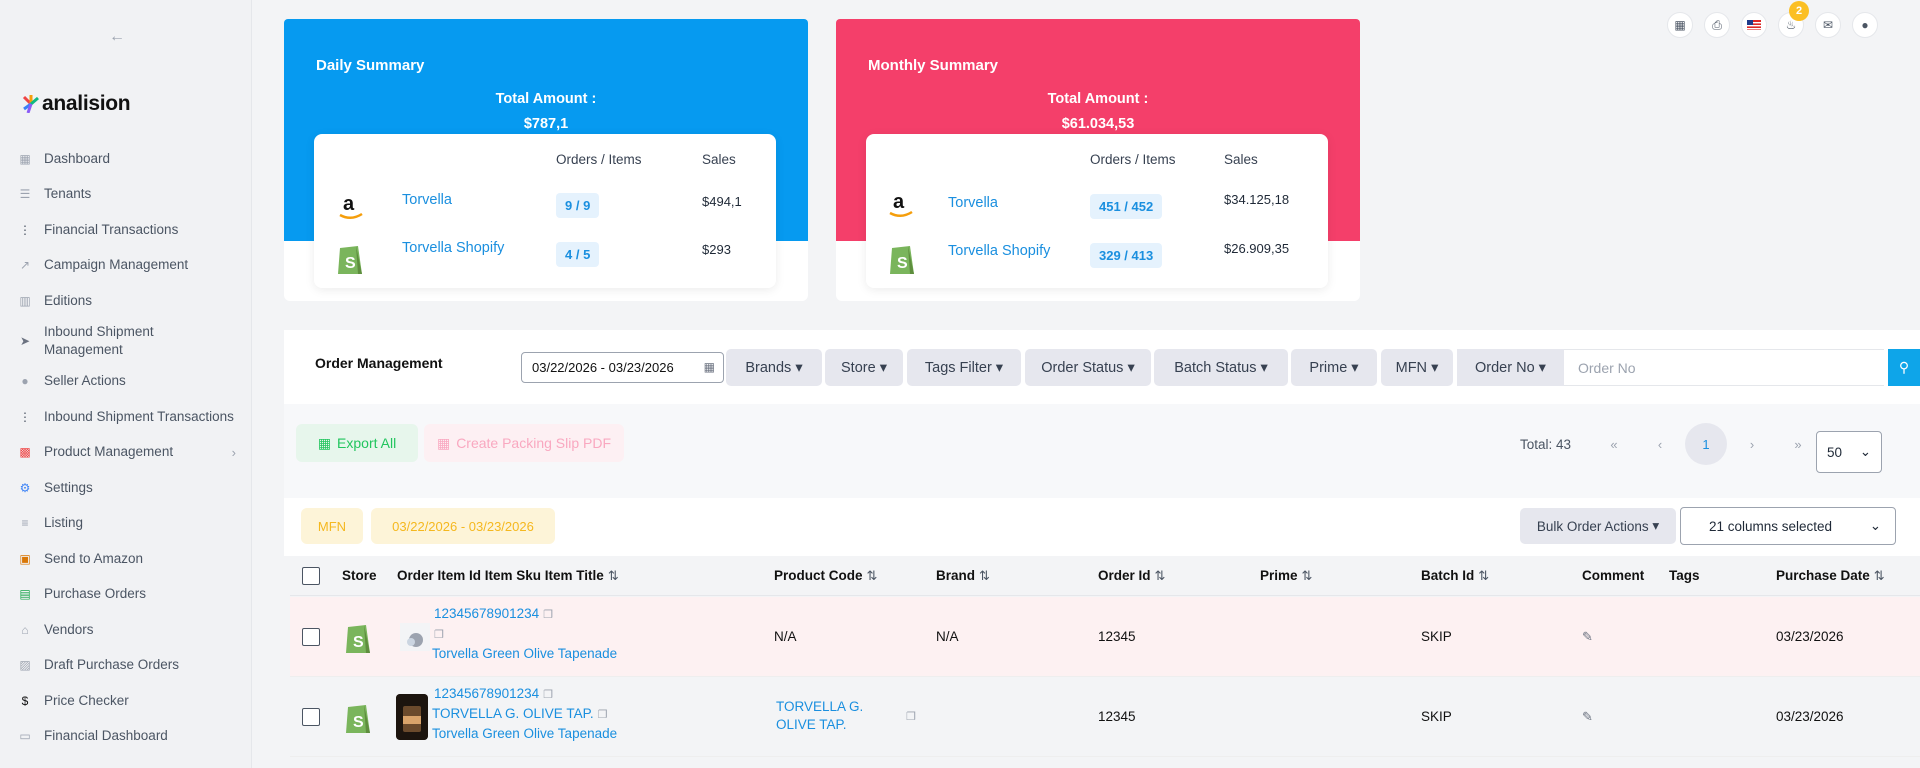  What do you see at coordinates (1865, 25) in the screenshot?
I see `user-icon: ●` at bounding box center [1865, 25].